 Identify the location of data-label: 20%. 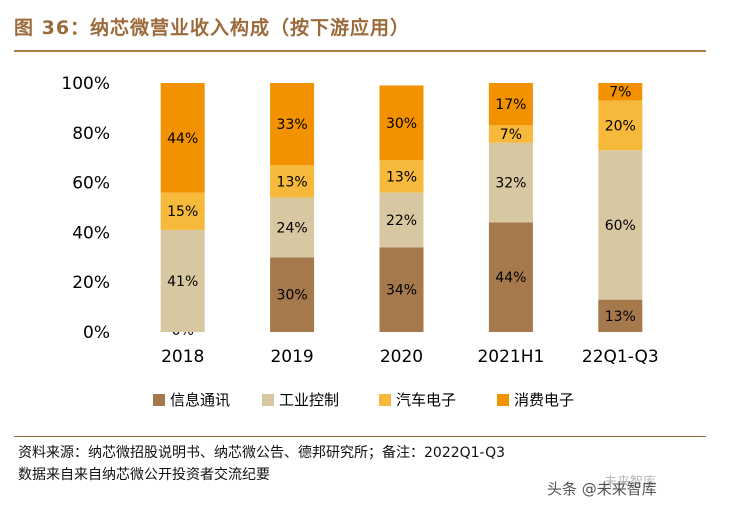
(620, 126).